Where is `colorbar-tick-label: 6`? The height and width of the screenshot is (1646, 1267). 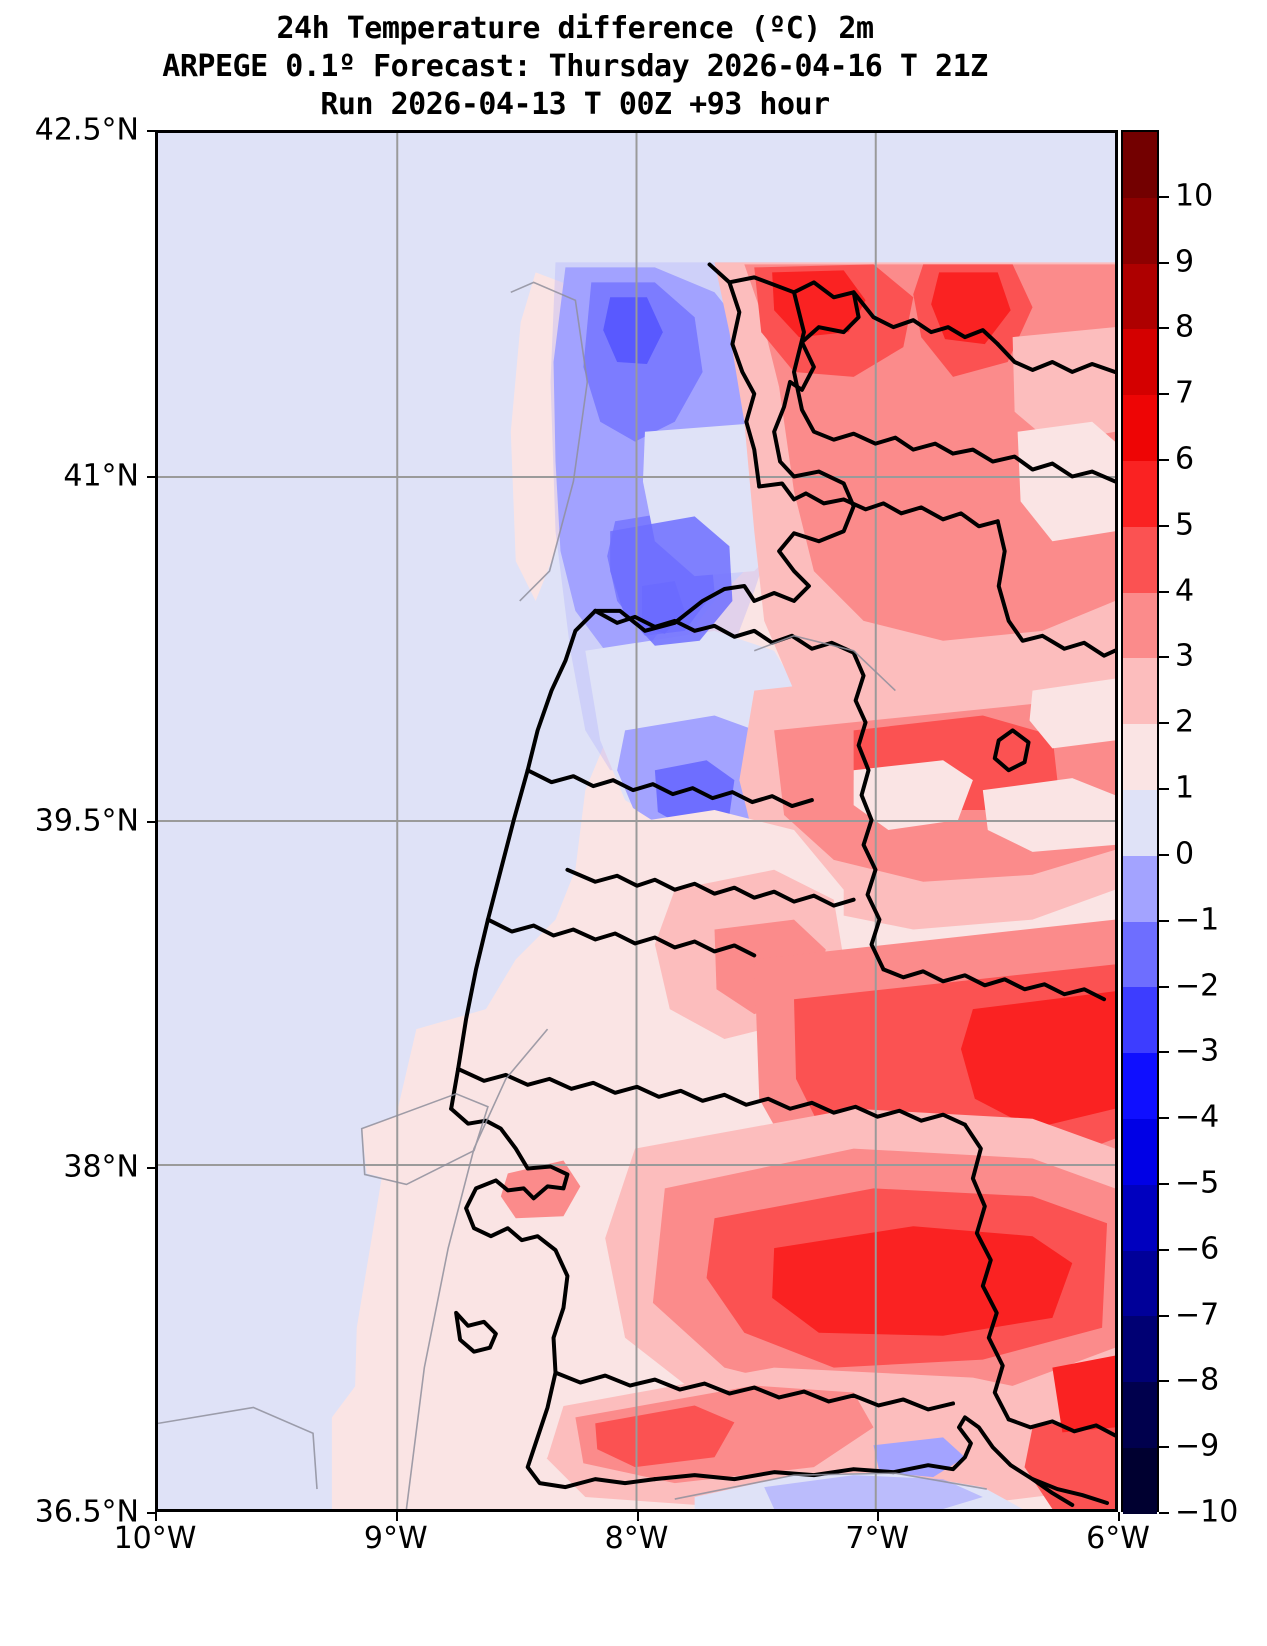
colorbar-tick-label: 6 is located at coordinates (1185, 459).